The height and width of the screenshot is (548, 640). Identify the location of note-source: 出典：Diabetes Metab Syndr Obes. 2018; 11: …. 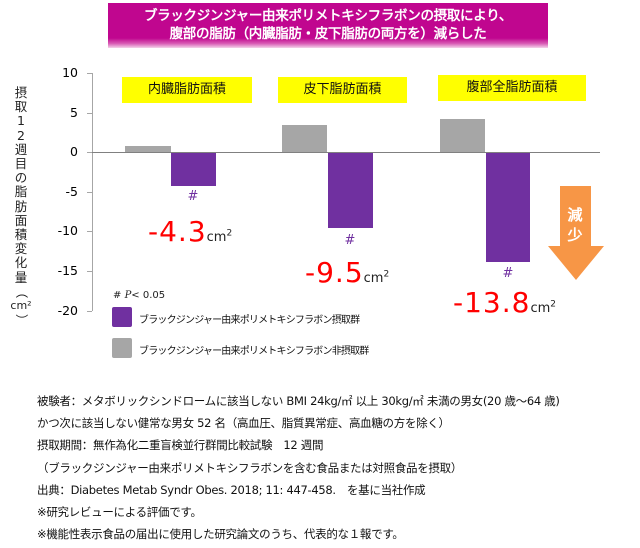
(231, 489).